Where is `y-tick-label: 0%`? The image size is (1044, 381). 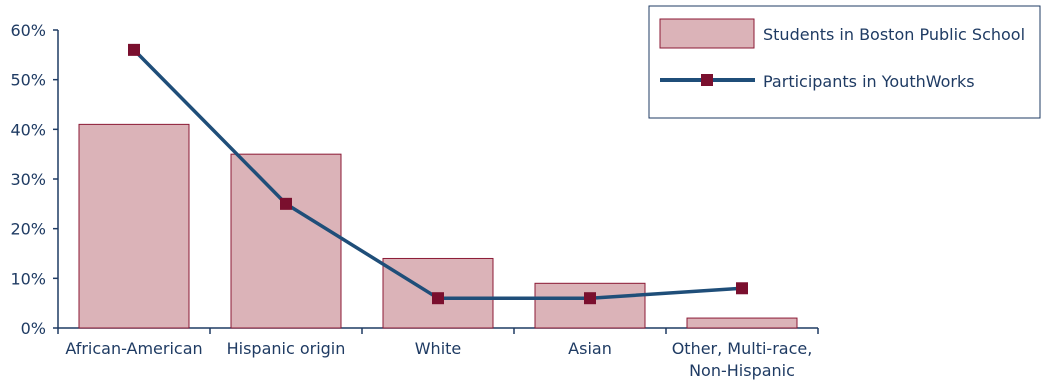 y-tick-label: 0% is located at coordinates (33, 328).